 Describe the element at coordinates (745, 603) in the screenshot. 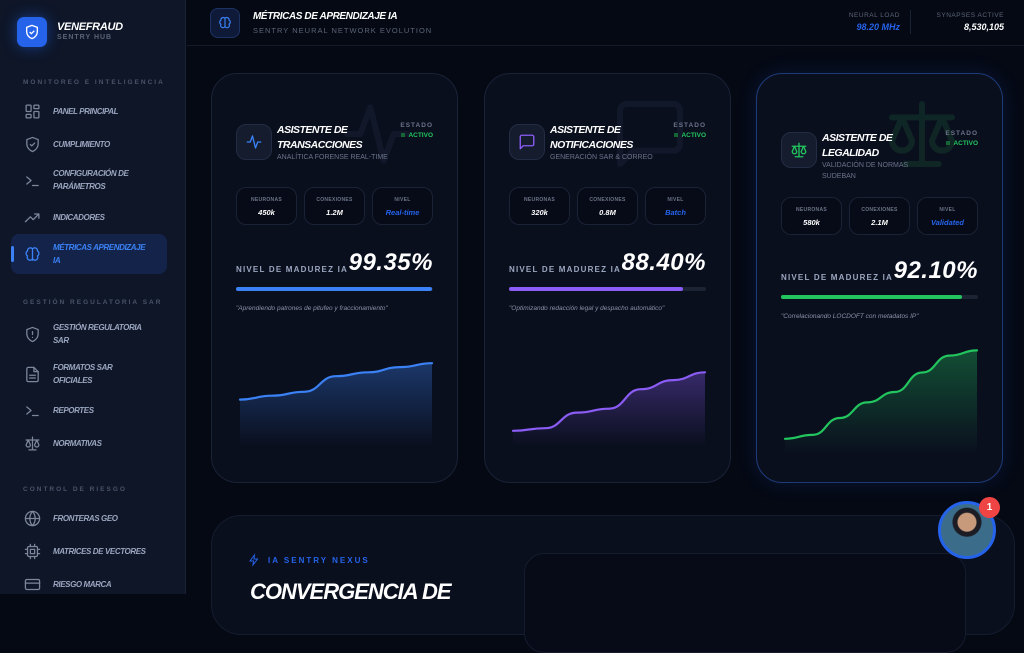

I see `nexus-inner-panel` at that location.